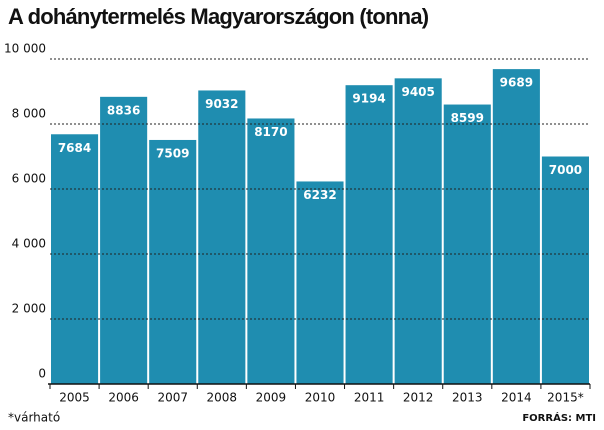 This screenshot has height=430, width=604. I want to click on x-tick-label: 2015*, so click(565, 398).